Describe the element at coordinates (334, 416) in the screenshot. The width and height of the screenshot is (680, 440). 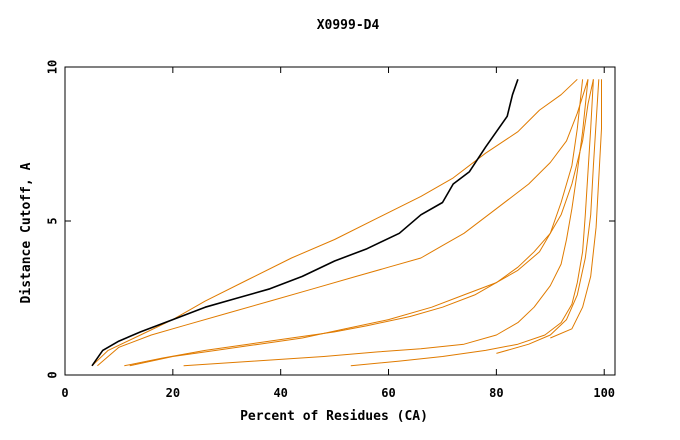
I see `x-axis-label: Percent of Residues (CA)` at that location.